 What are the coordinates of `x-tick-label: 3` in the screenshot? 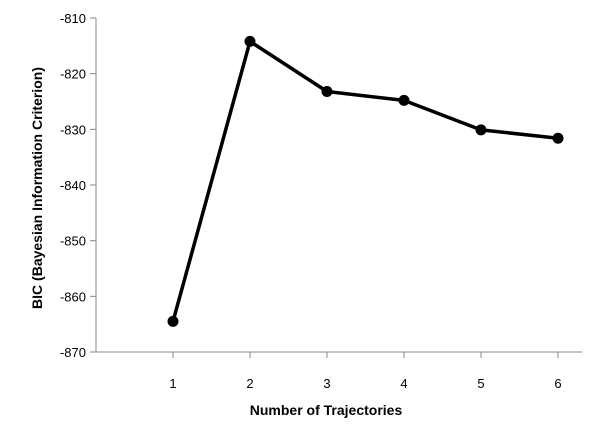 It's located at (326, 383).